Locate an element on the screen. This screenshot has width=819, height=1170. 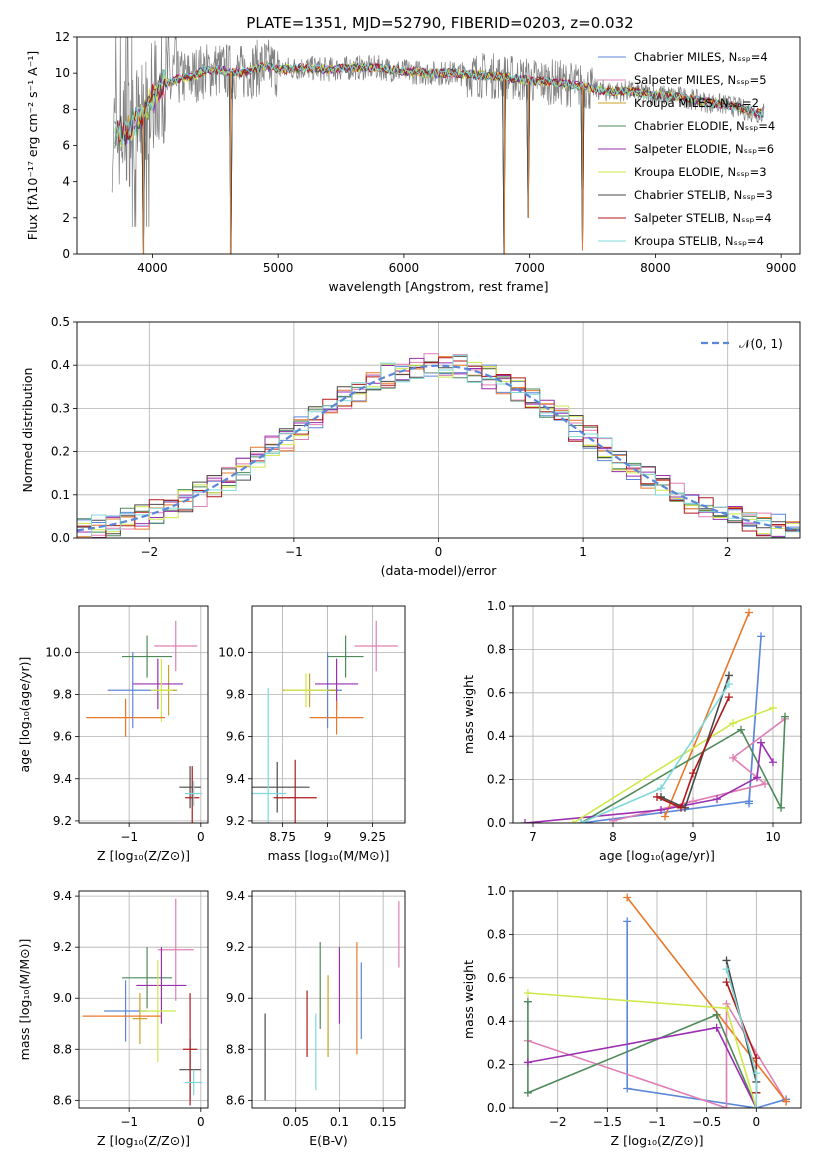
normal-curve is located at coordinates (438, 448).